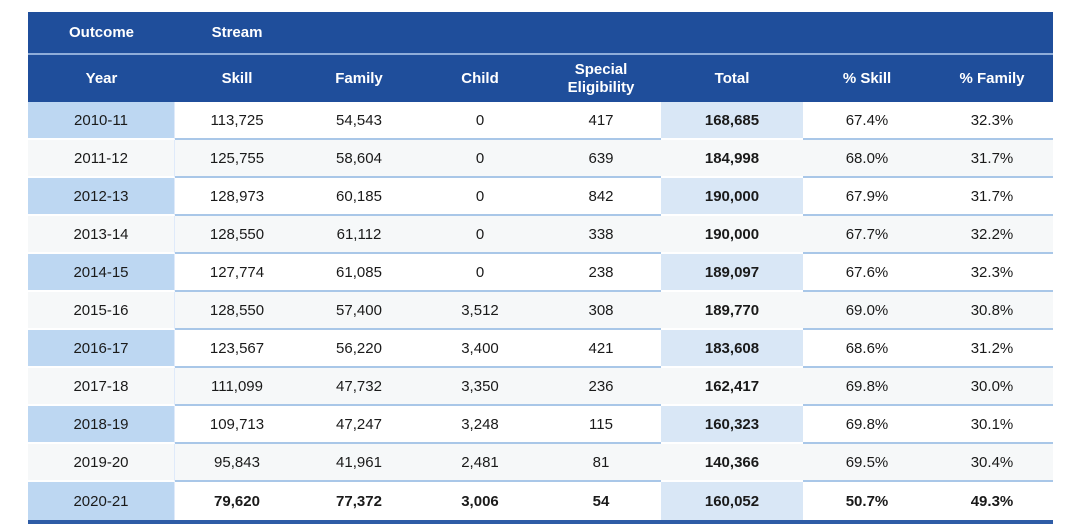 Image resolution: width=1080 pixels, height=525 pixels. I want to click on special-eligibility-cell: 421, so click(601, 349).